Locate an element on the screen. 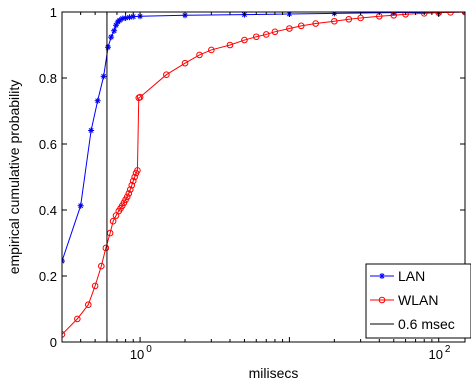  y-tick-label: 1 is located at coordinates (53, 12).